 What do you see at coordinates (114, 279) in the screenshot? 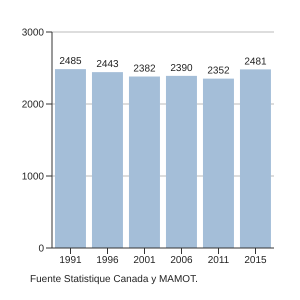
I see `source-note: Fuente Statistique Canada y MAMOT.` at bounding box center [114, 279].